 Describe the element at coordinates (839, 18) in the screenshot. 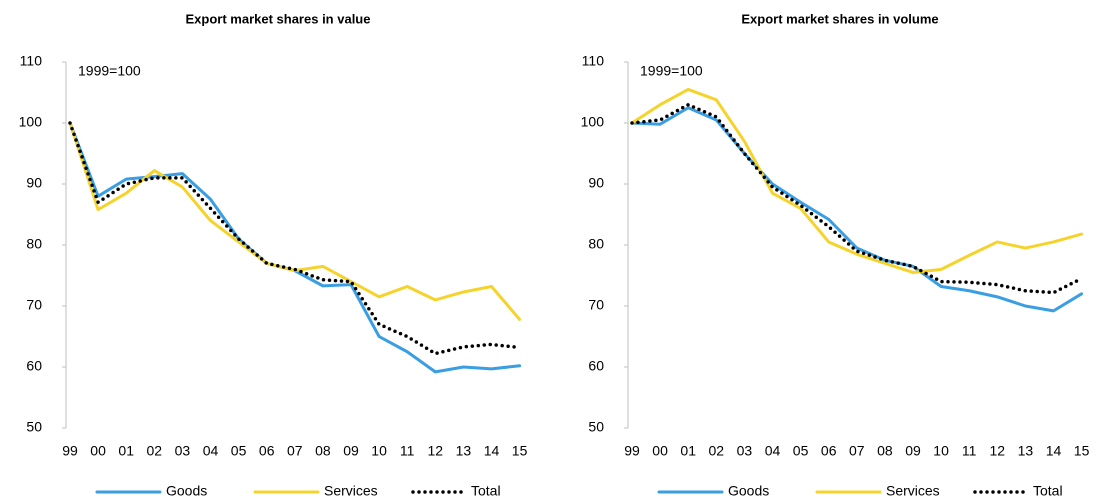

I see `chart-title: Export market shares in volume` at that location.